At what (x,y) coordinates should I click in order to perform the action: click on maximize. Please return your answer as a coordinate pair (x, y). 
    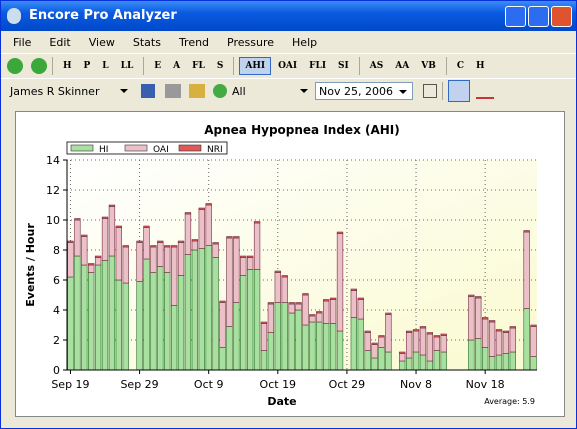
    Looking at the image, I should click on (538, 16).